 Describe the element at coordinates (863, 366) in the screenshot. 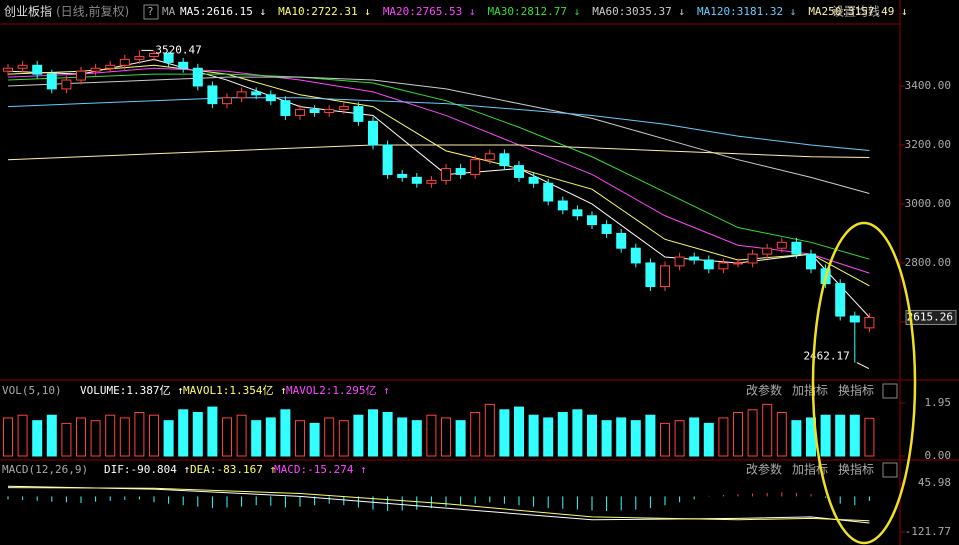

I see `annotation-arrow` at that location.